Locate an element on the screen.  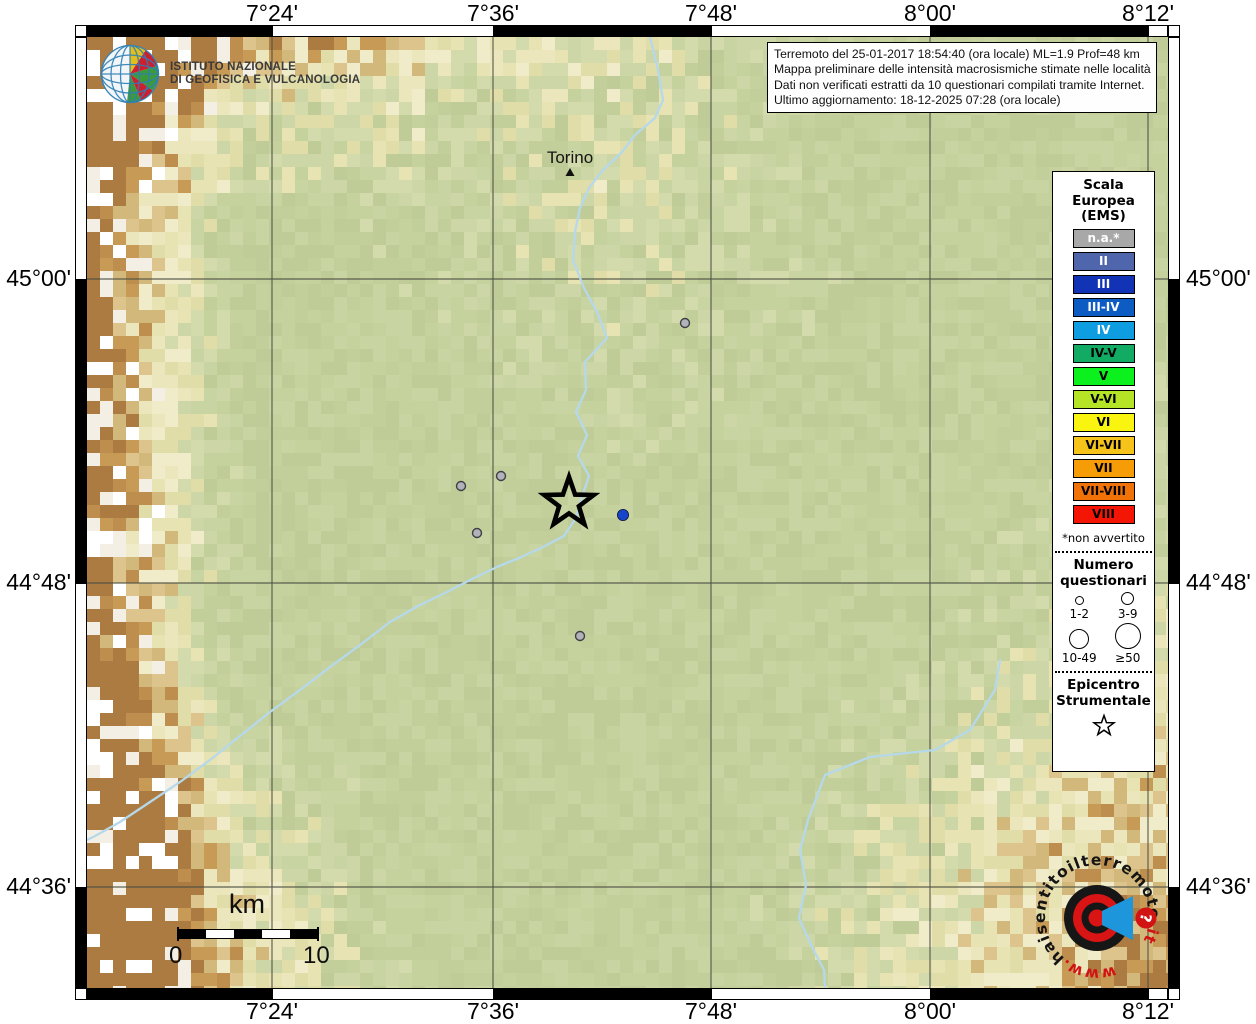
scale-bar-start: 0 is located at coordinates (176, 955).